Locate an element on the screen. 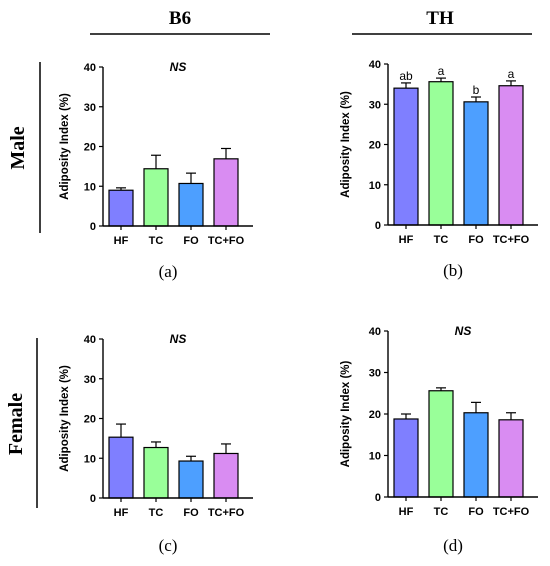  y-tick-label-a-1: 10 is located at coordinates (90, 187).